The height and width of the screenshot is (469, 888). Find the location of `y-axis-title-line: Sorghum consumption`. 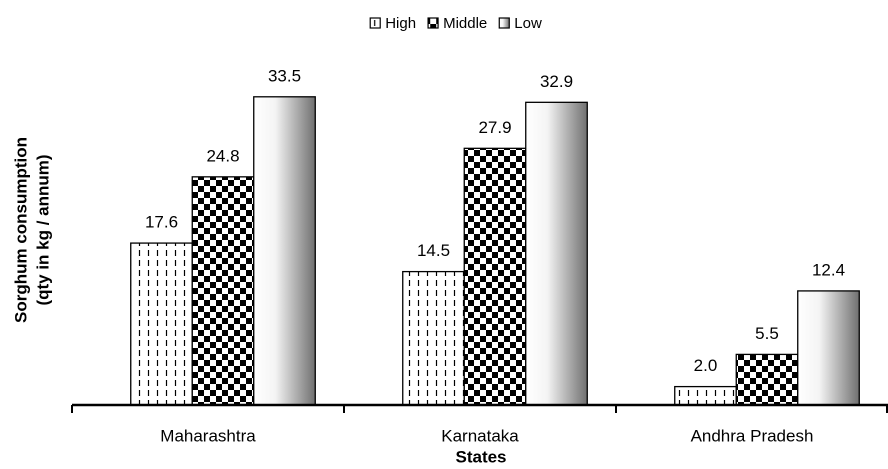

y-axis-title-line: Sorghum consumption is located at coordinates (20, 230).